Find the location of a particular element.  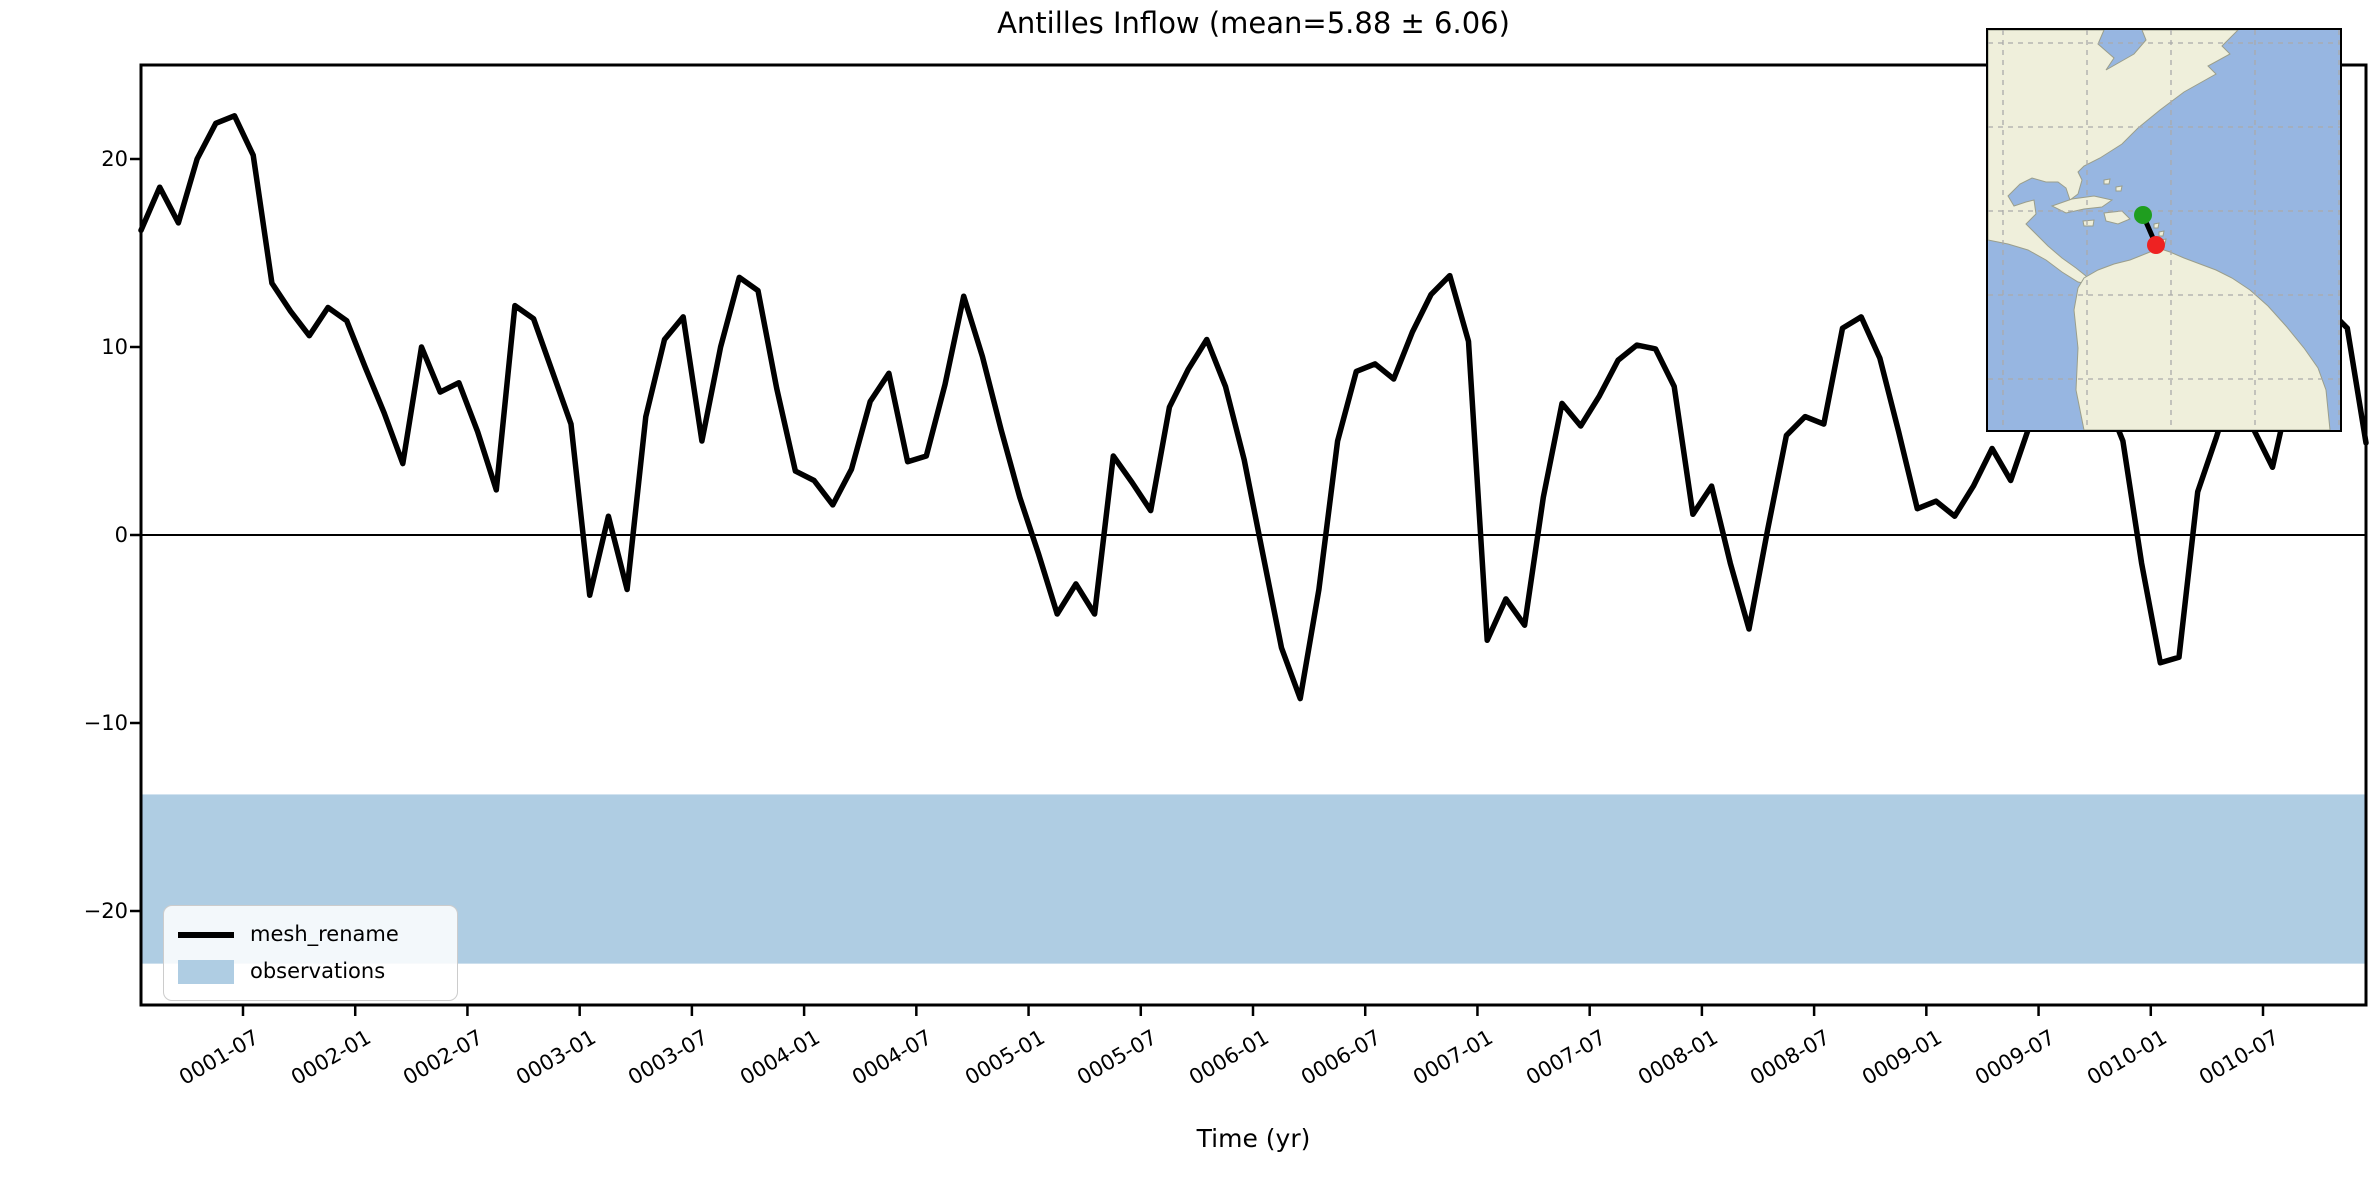

legend-label: observations is located at coordinates (318, 971).